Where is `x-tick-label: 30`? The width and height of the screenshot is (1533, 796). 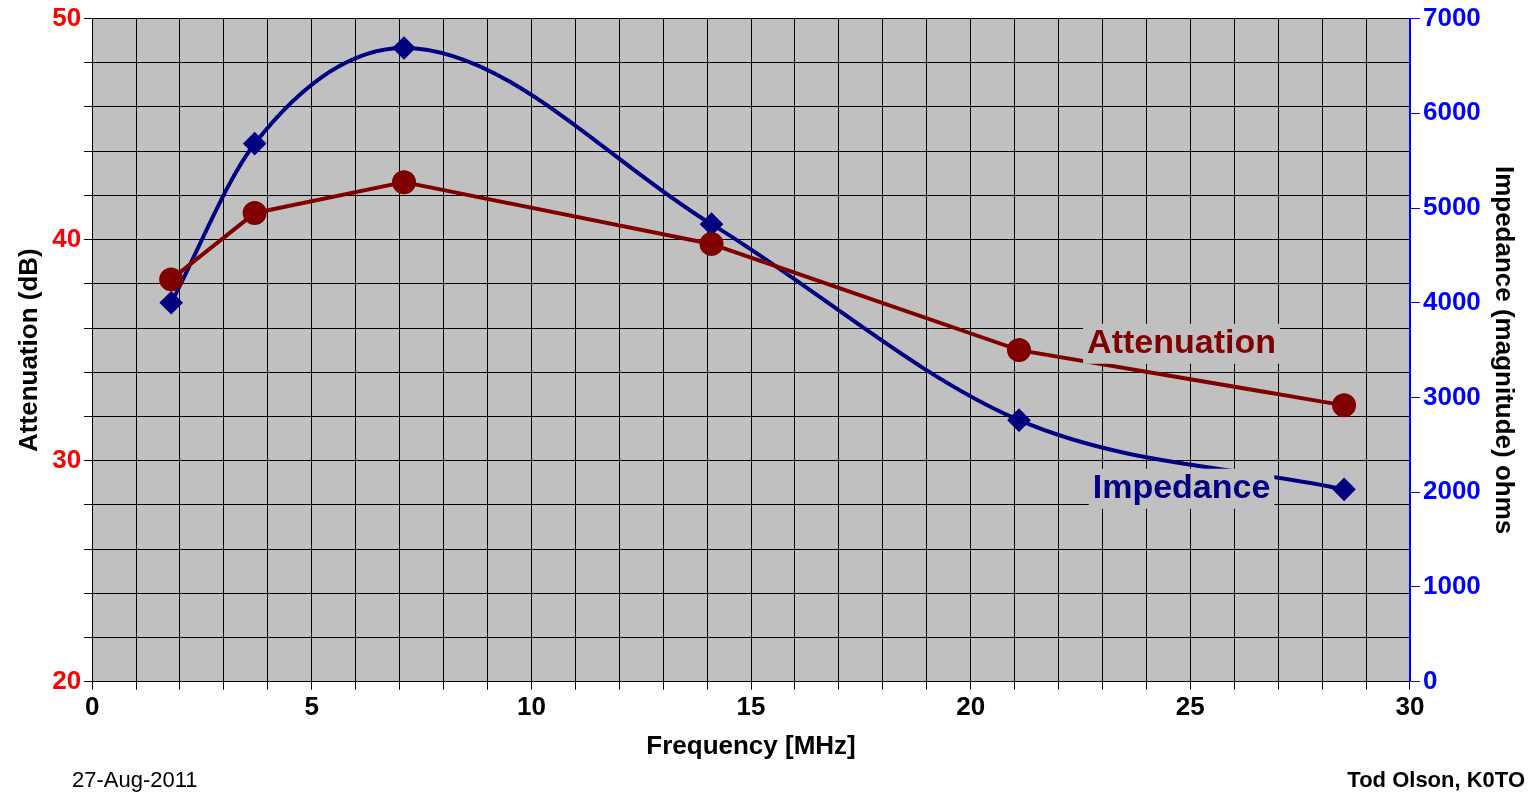 x-tick-label: 30 is located at coordinates (1410, 706).